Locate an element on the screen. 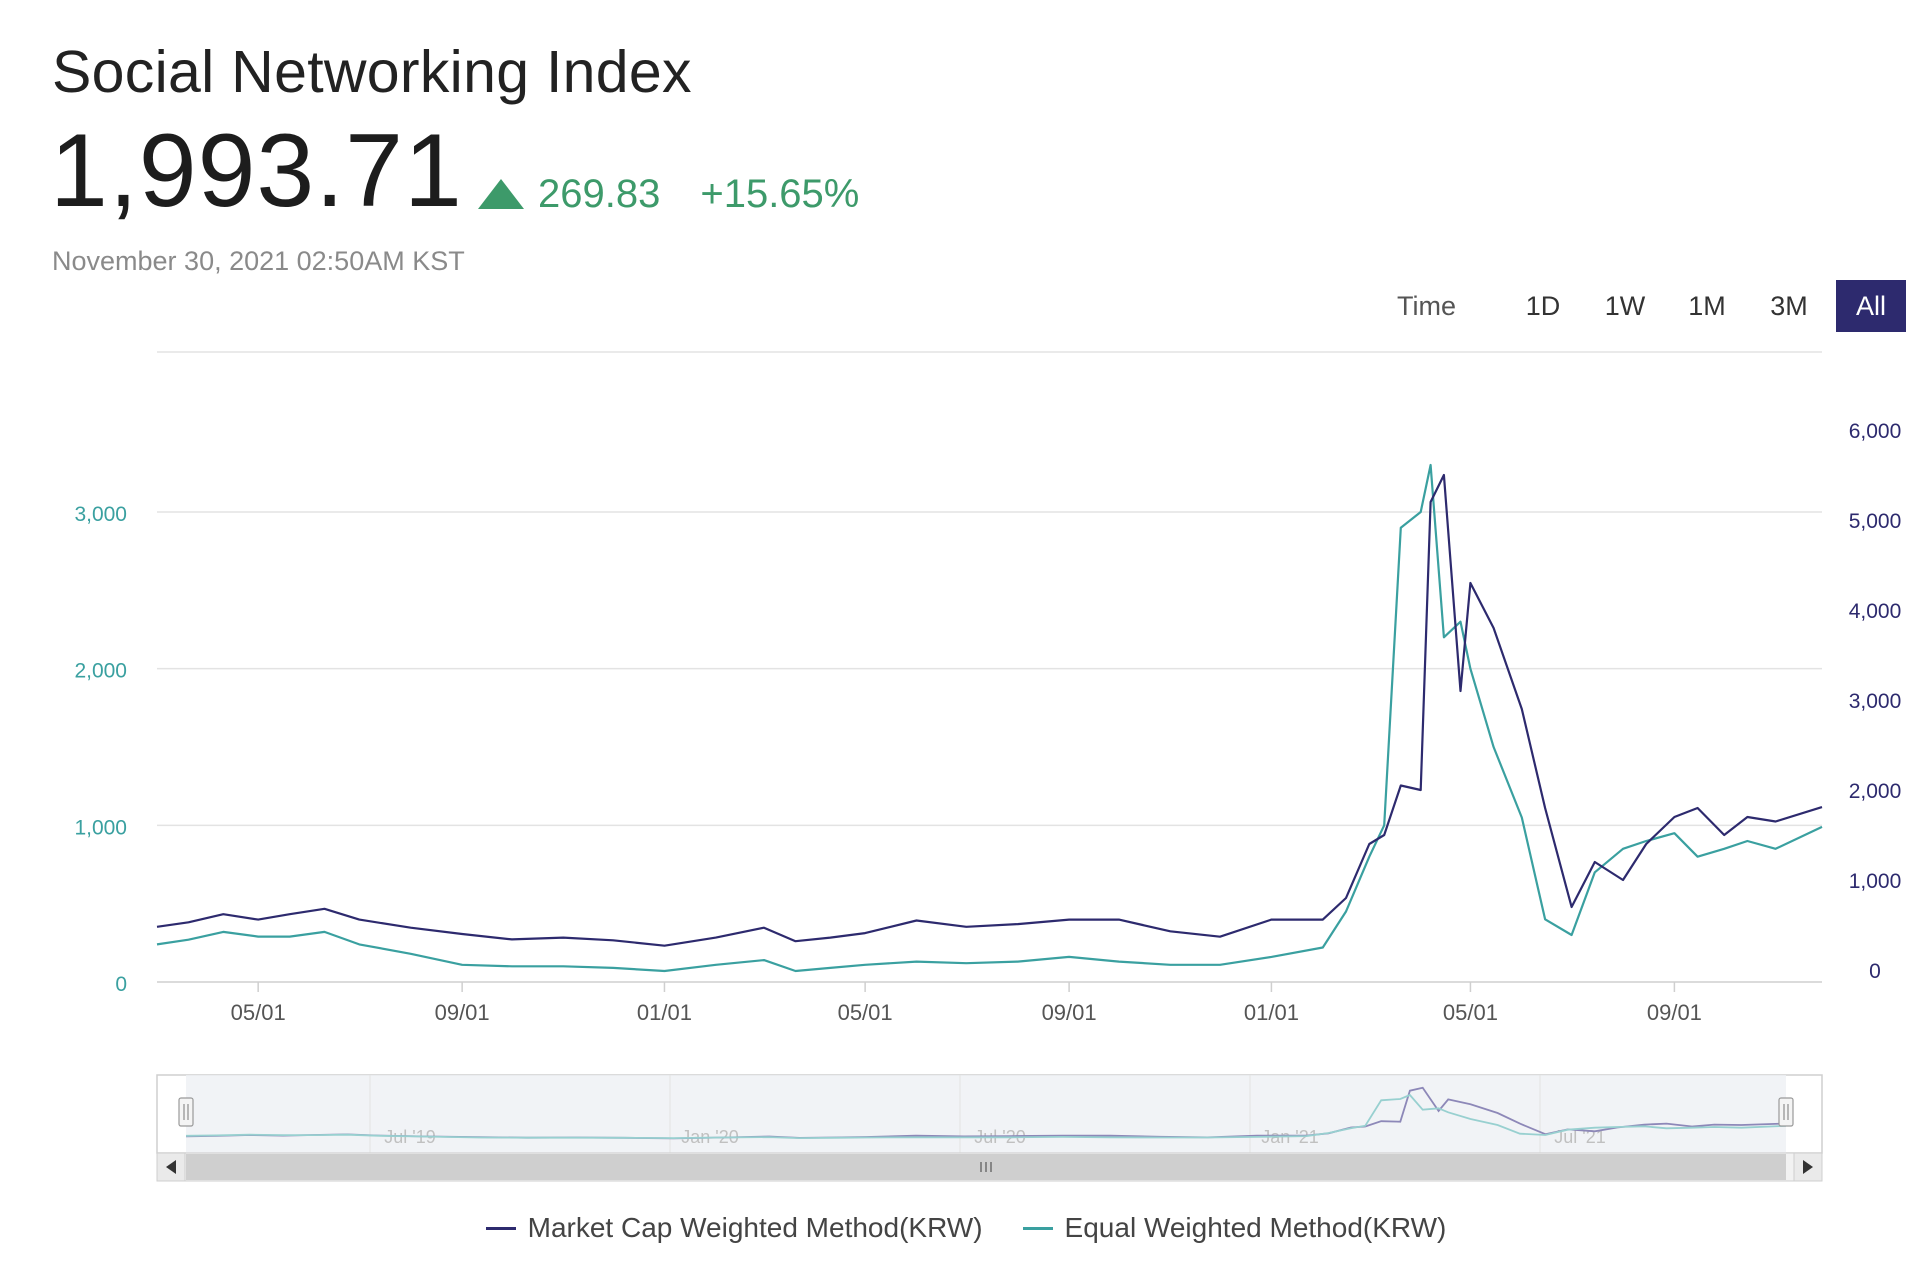 The image size is (1932, 1272). legend-item-equal: Equal Weighted Method(KRW) is located at coordinates (1234, 1228).